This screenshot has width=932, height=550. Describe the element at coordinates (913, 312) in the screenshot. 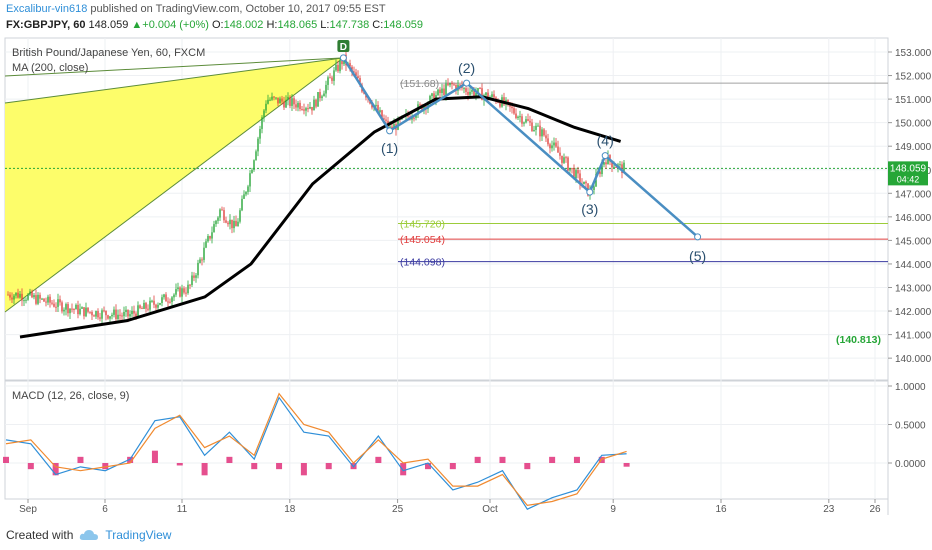

I see `price-tick-label: 142.000` at that location.